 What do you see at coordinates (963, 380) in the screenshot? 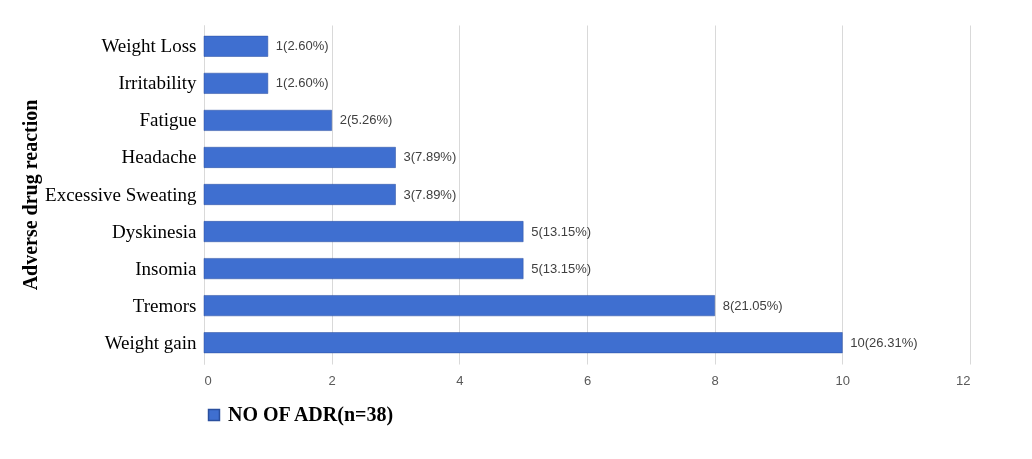
I see `x-tick-label: 12` at bounding box center [963, 380].